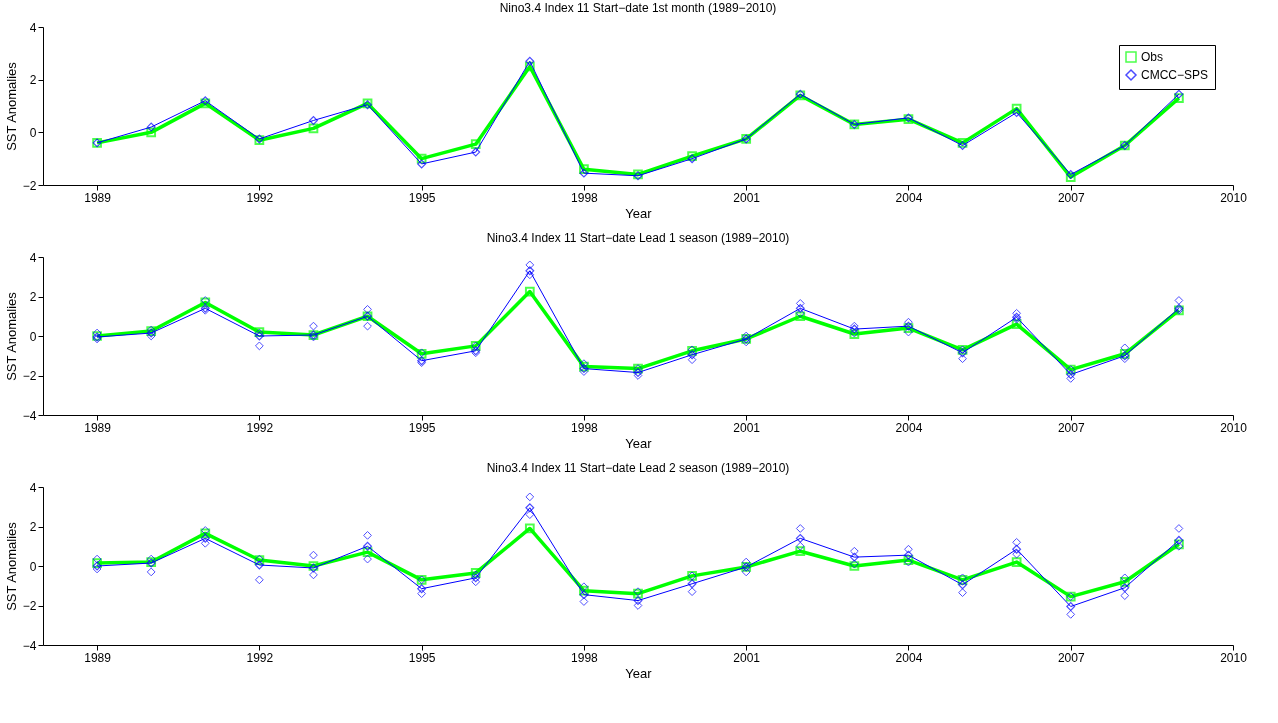  Describe the element at coordinates (638, 468) in the screenshot. I see `chart-title: Nino3.4 Index 11 Start−date Lead 2 season (1989−2010)` at that location.